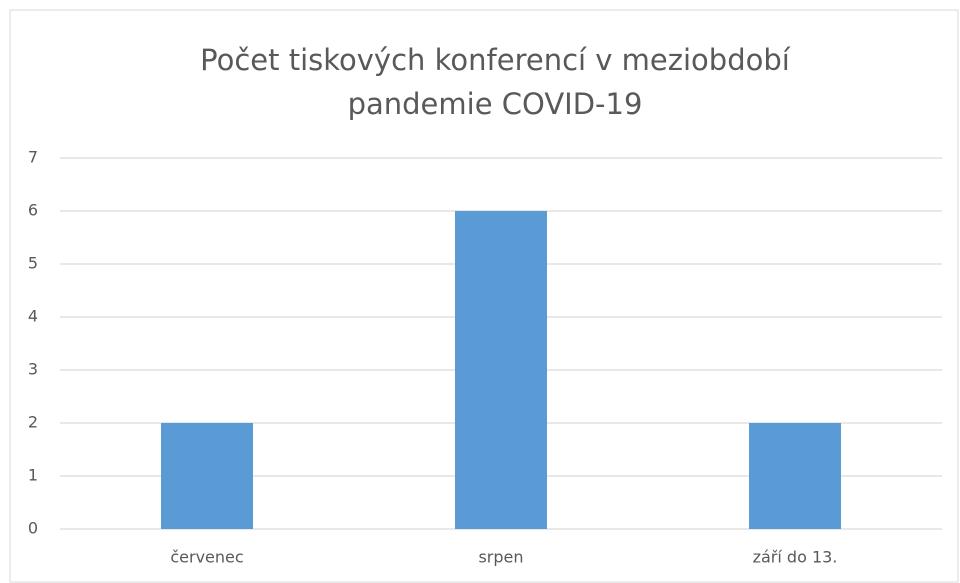  What do you see at coordinates (33, 528) in the screenshot?
I see `y-tick-label: 0` at bounding box center [33, 528].